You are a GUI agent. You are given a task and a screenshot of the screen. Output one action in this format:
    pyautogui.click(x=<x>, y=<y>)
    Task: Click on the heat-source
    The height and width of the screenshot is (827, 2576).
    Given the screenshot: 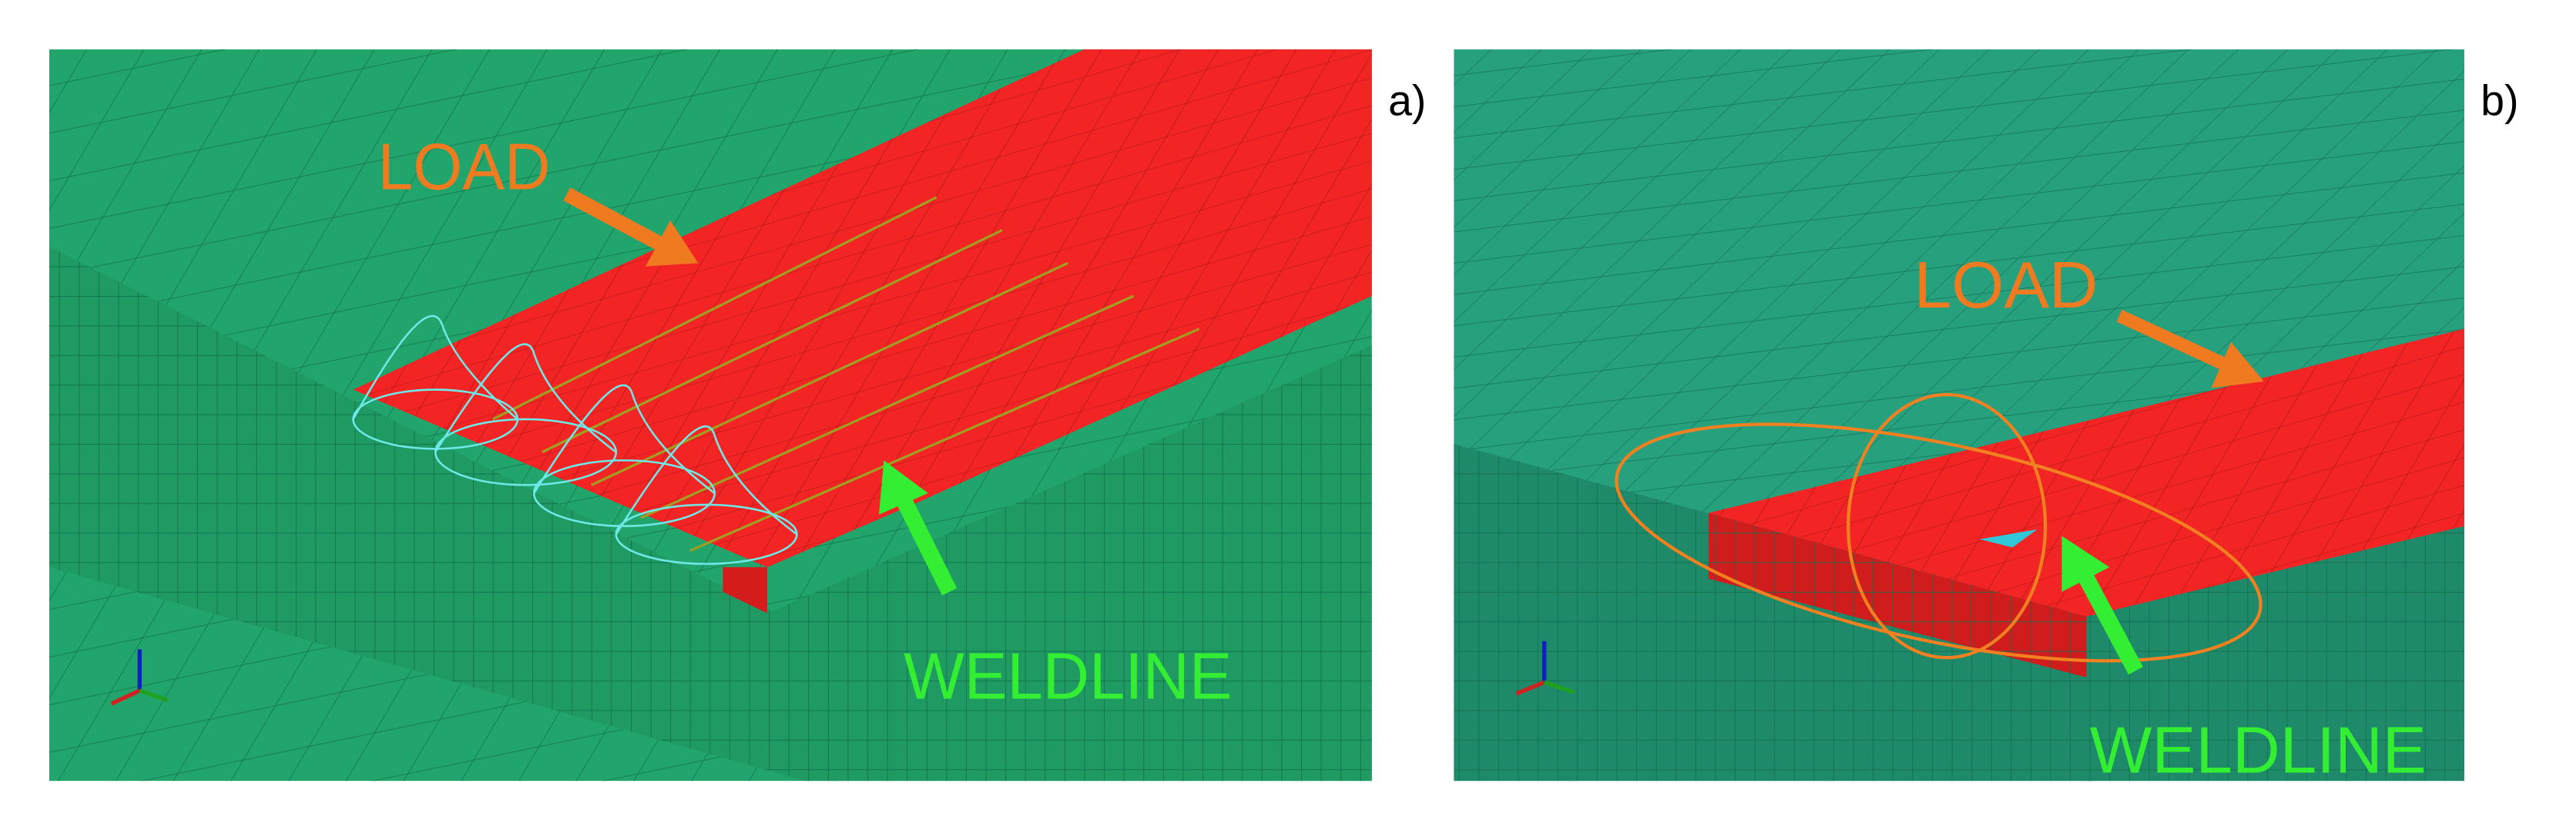 What is the action you would take?
    pyautogui.click(x=1938, y=527)
    